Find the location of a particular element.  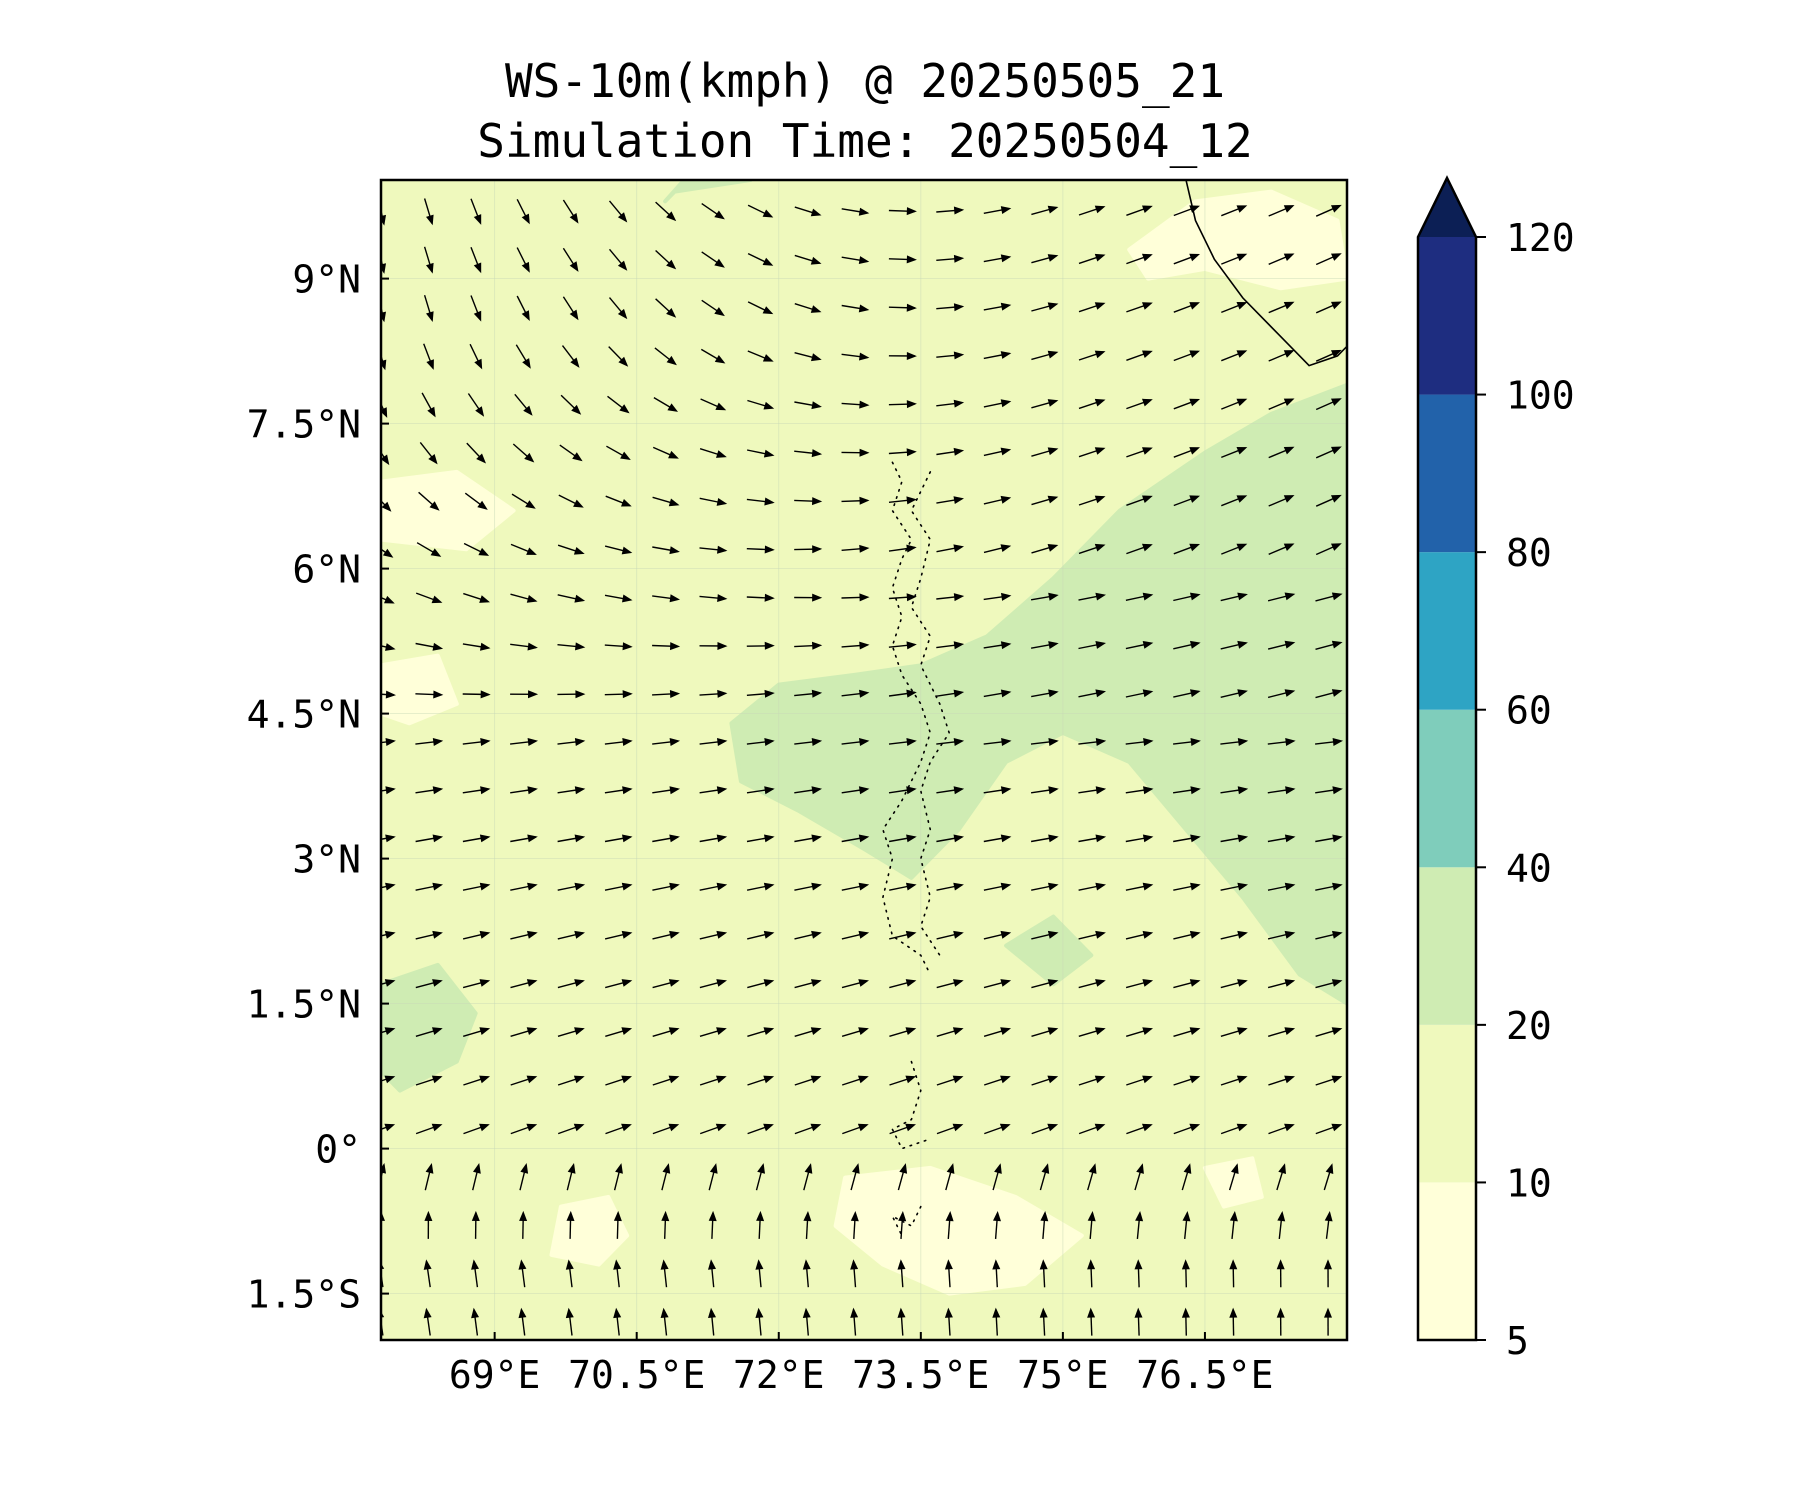

lat-tick-label: 3°N is located at coordinates (326, 860).